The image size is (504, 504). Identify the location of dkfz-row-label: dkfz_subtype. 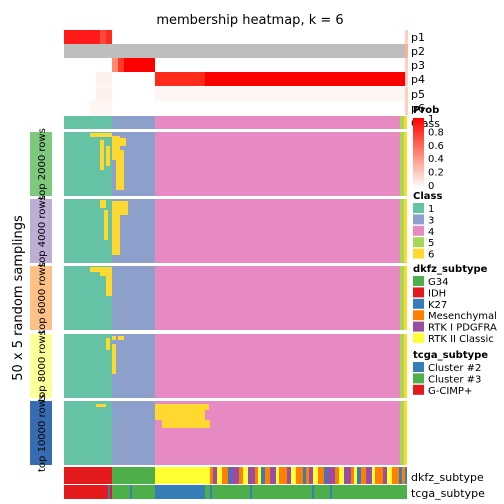
(447, 477).